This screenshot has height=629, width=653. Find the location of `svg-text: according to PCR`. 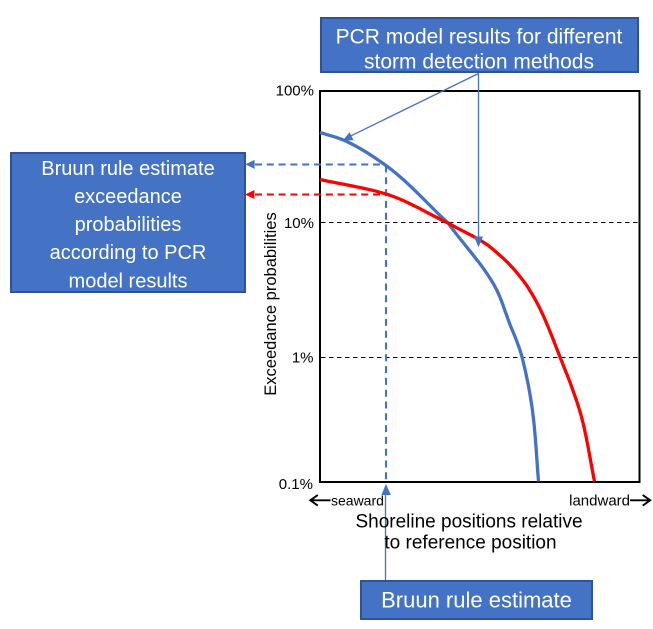

svg-text: according to PCR is located at coordinates (128, 253).